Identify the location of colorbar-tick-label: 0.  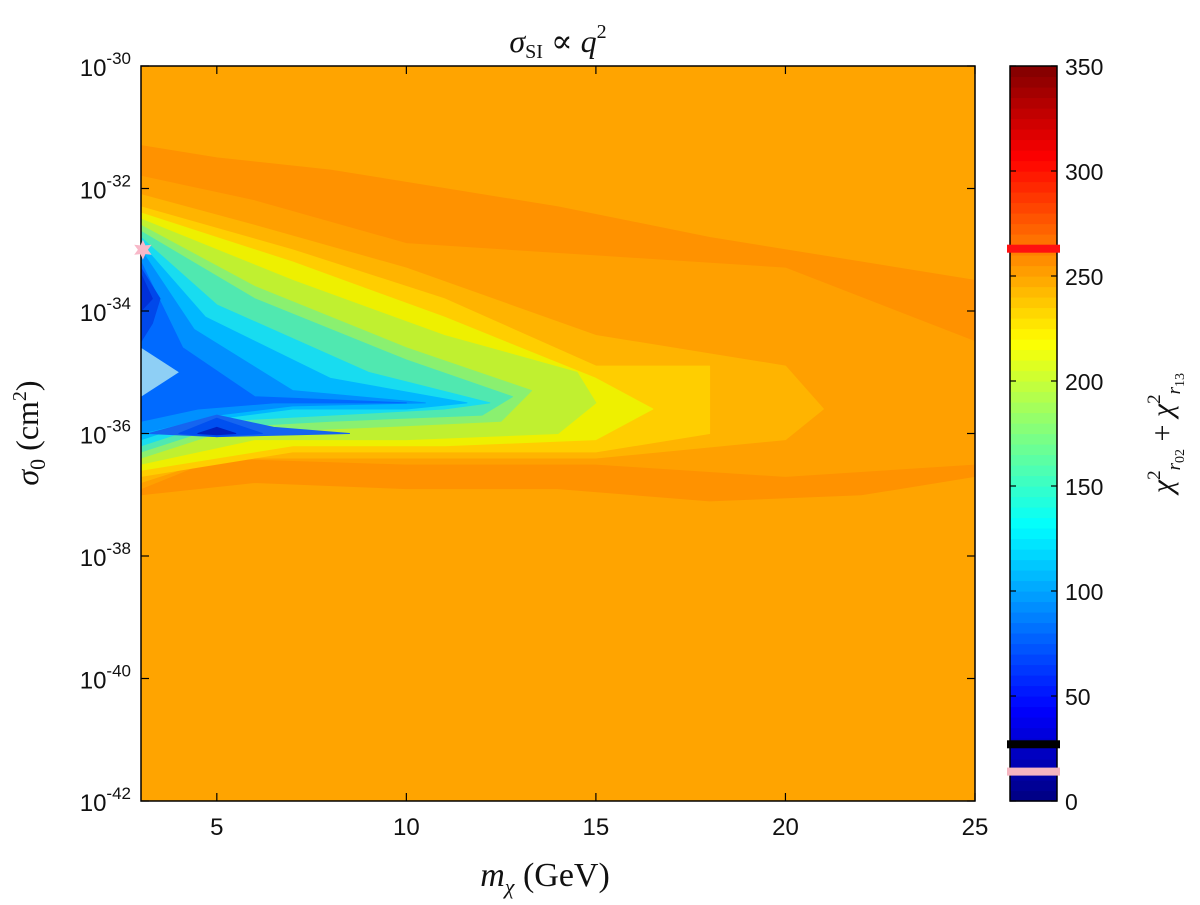
(1071, 802).